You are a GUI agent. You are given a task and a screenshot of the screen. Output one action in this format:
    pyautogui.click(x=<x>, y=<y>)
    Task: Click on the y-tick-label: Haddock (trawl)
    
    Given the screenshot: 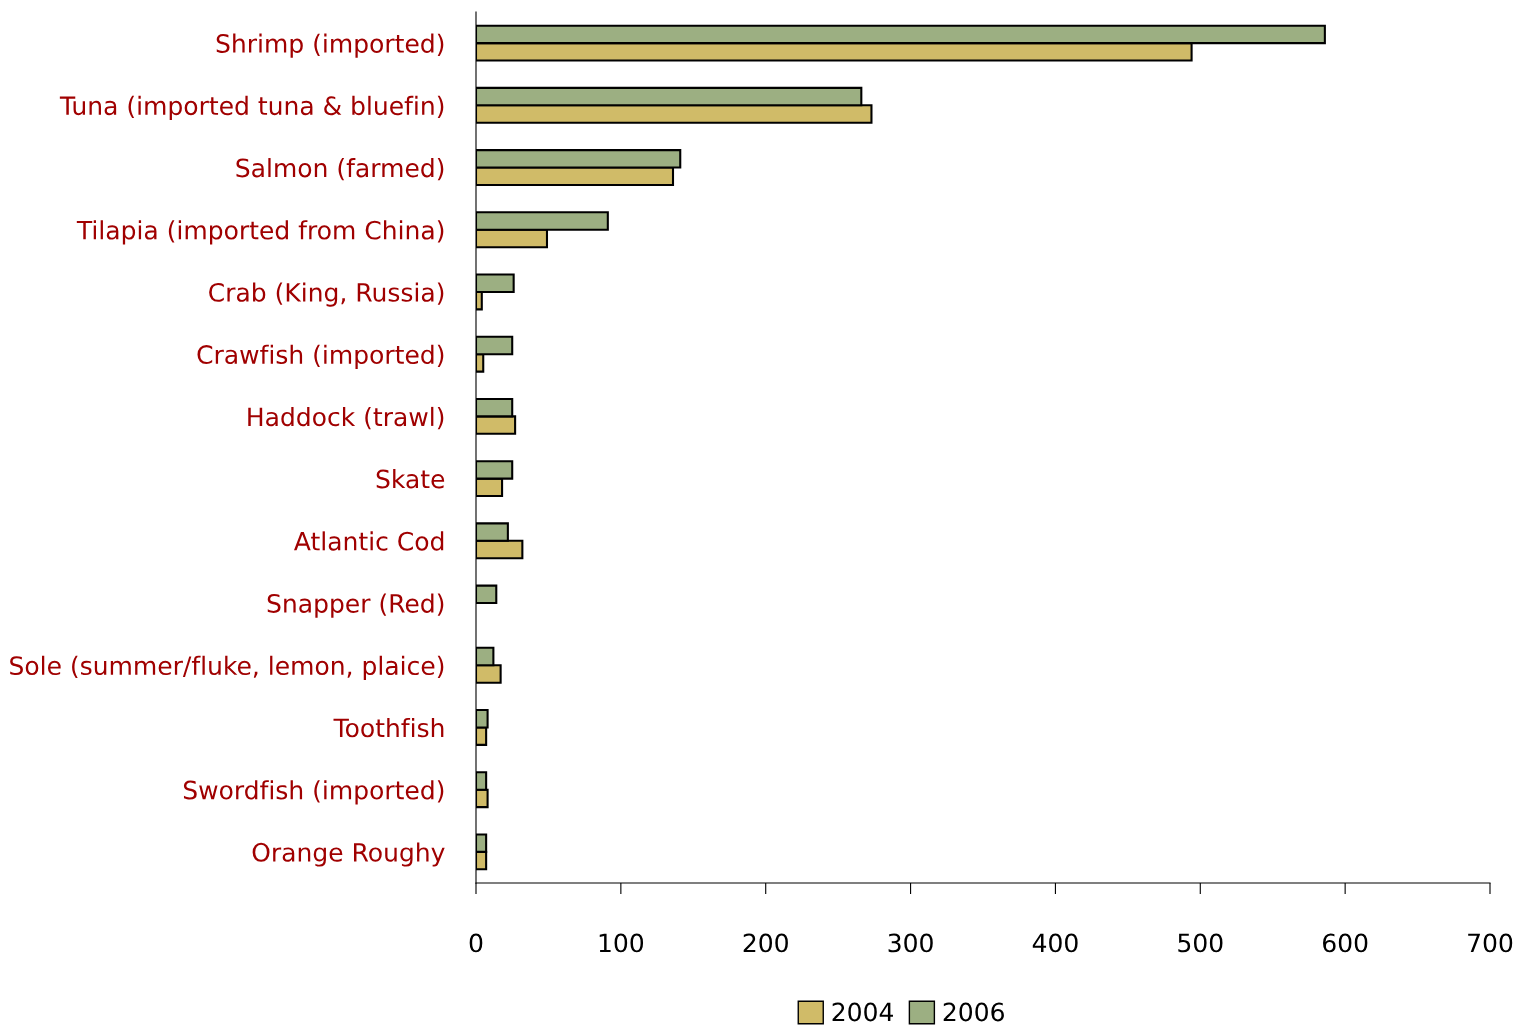 What is the action you would take?
    pyautogui.click(x=346, y=418)
    